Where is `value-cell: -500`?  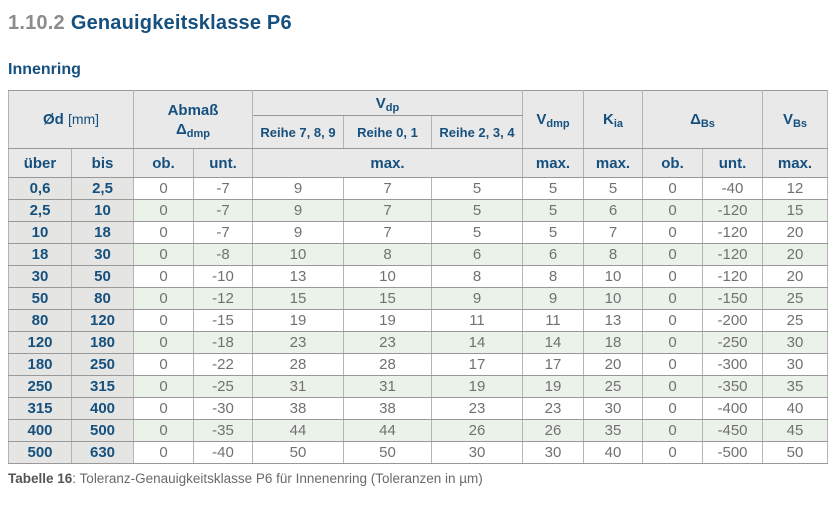 value-cell: -500 is located at coordinates (732, 452).